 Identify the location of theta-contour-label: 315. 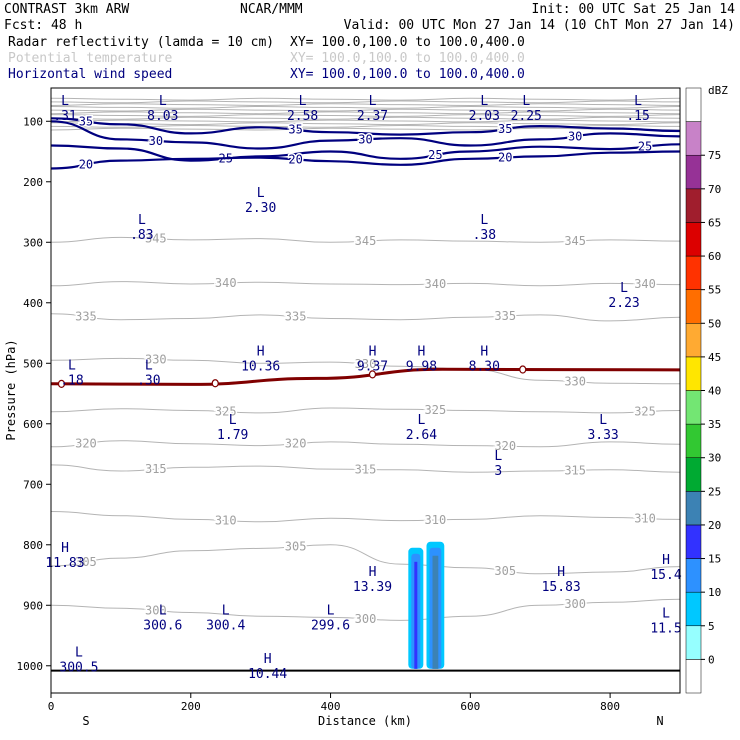
(366, 469).